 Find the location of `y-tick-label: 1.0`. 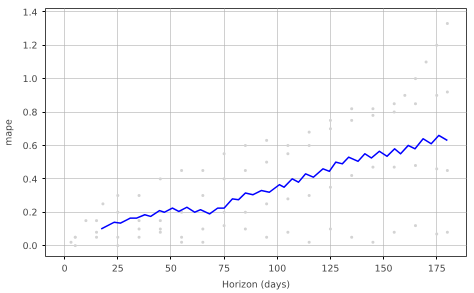

y-tick-label: 1.0 is located at coordinates (30, 80).